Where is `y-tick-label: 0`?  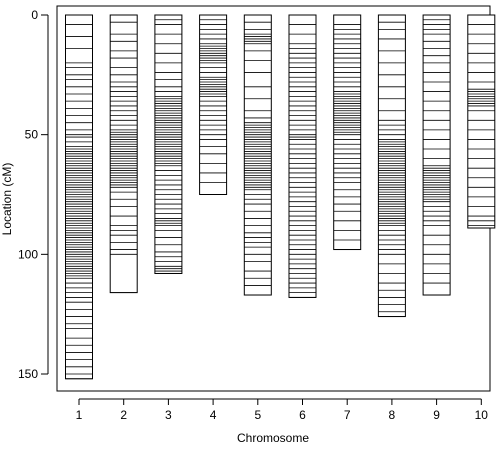 y-tick-label: 0 is located at coordinates (34, 15).